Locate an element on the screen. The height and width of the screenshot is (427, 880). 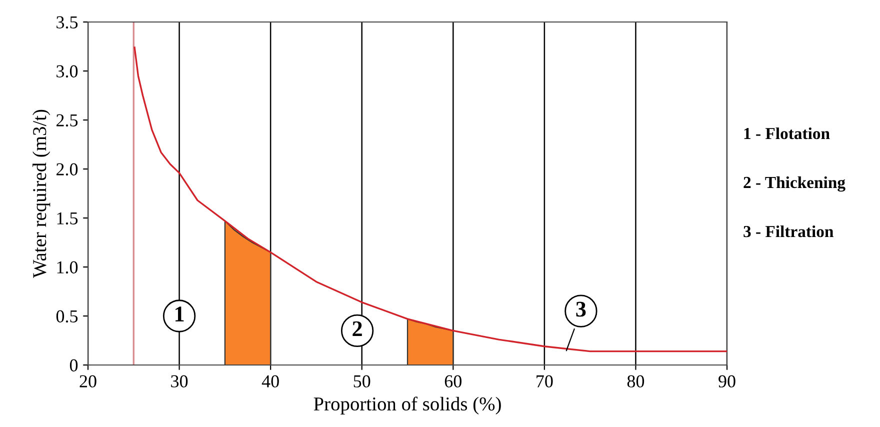
y-tick-label: 1.0 is located at coordinates (67, 267).